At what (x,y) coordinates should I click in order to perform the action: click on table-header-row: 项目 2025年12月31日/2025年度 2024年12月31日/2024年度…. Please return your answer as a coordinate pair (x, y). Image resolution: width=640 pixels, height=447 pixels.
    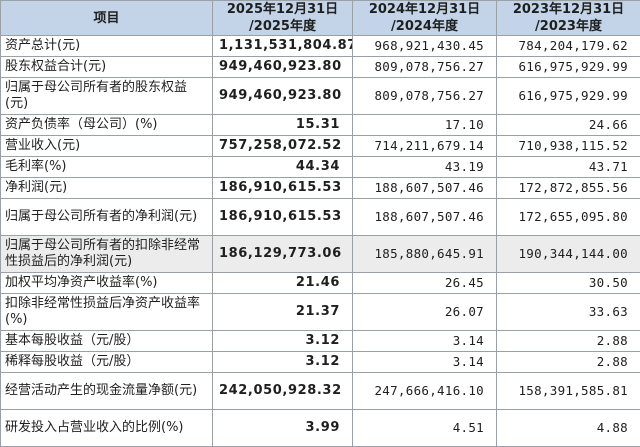
    Looking at the image, I should click on (320, 18).